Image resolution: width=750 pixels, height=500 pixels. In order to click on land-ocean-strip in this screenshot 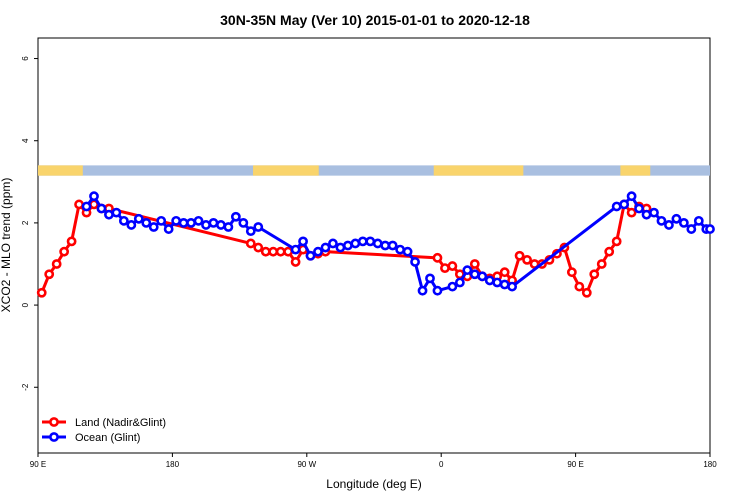, I will do `click(374, 170)`.